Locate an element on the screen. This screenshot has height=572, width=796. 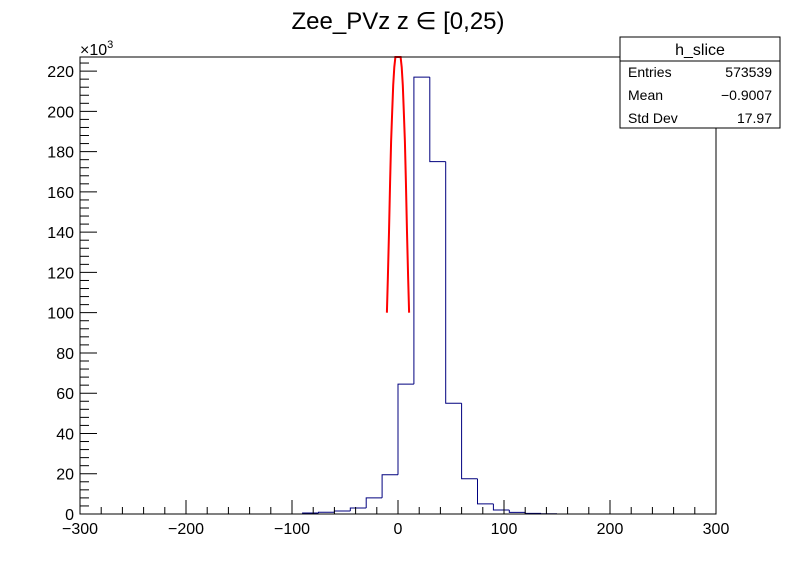
y-tick-label: 40 is located at coordinates (65, 434).